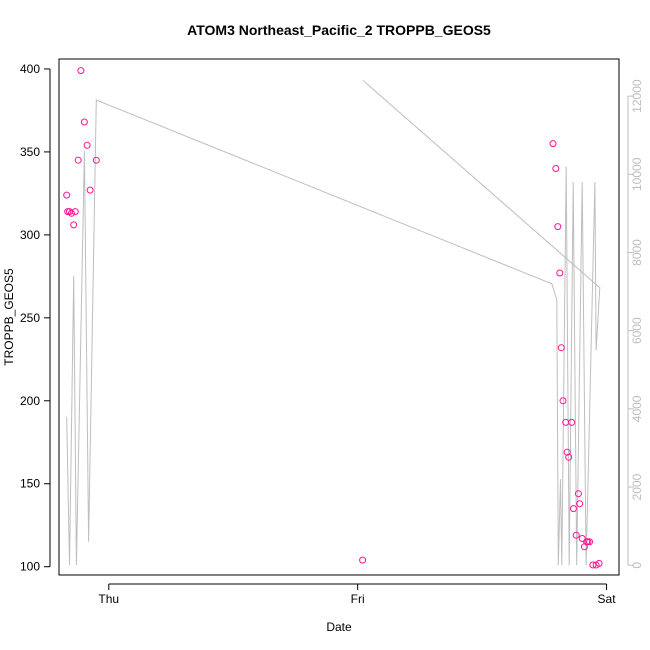  What do you see at coordinates (30, 484) in the screenshot?
I see `left-axis-tick-label: 150` at bounding box center [30, 484].